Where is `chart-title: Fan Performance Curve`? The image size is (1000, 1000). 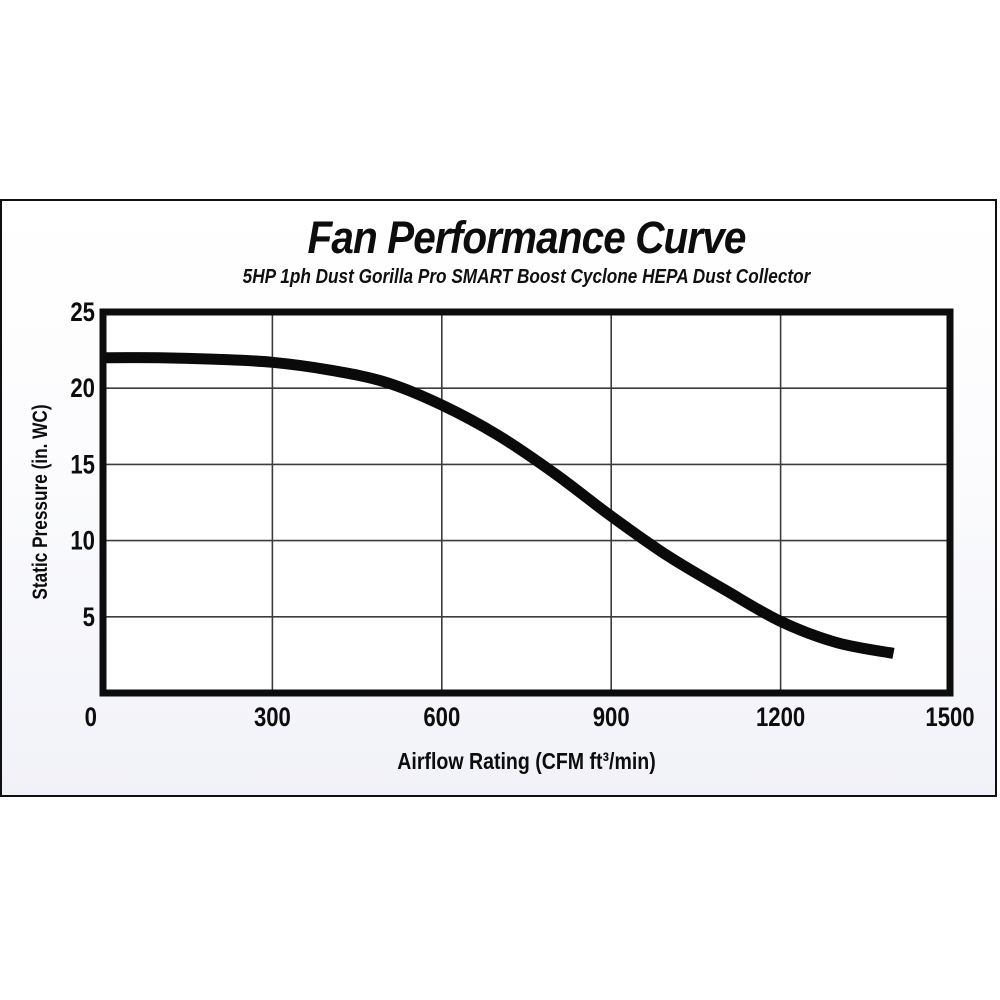 chart-title: Fan Performance Curve is located at coordinates (526, 237).